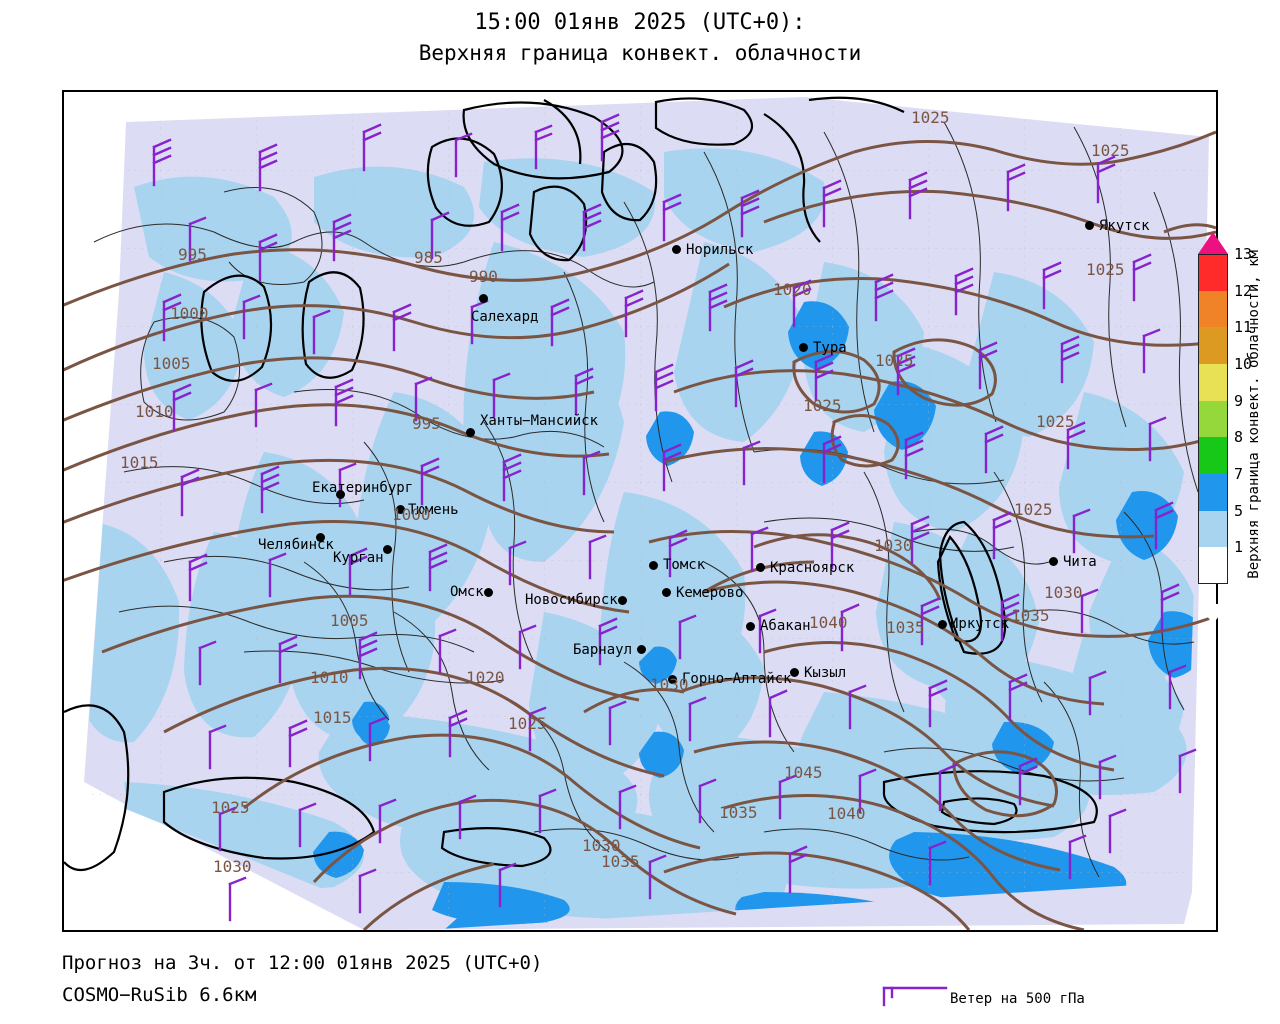 Image resolution: width=1280 pixels, height=1024 pixels. What do you see at coordinates (640, 22) in the screenshot?
I see `title-valid-time: 15:00 01янв 2025 (UTC+0):` at bounding box center [640, 22].